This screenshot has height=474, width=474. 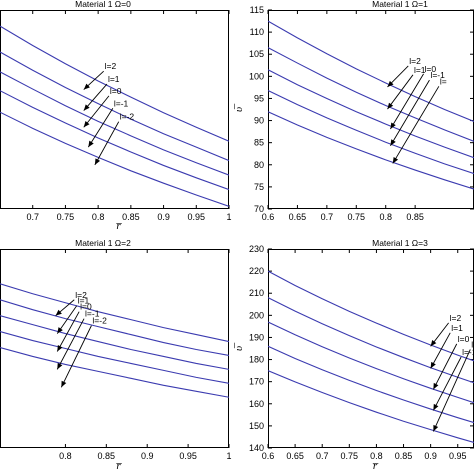 I want to click on x-tick-label: 1, so click(x=228, y=217).